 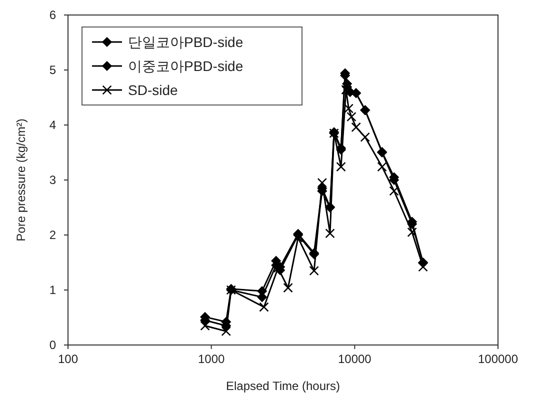 I want to click on y-tick-label: 4, so click(x=52, y=125).